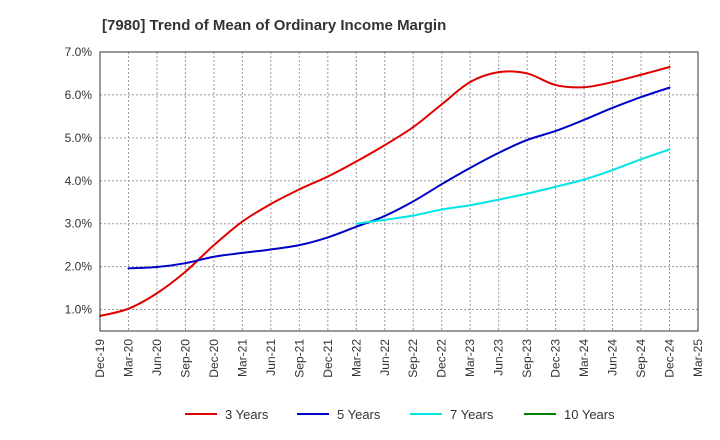  What do you see at coordinates (499, 357) in the screenshot?
I see `x-tick-label: Jun-23` at bounding box center [499, 357].